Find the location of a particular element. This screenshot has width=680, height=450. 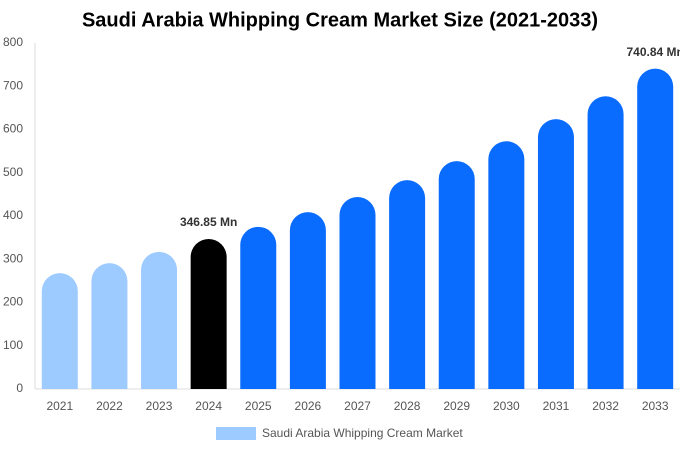

y-tick-label: 500 is located at coordinates (13, 172).